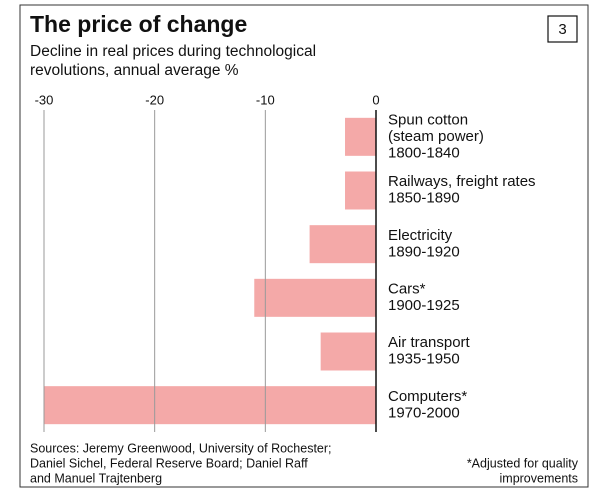 The width and height of the screenshot is (597, 493). Describe the element at coordinates (462, 181) in the screenshot. I see `category-label: Railways, freight rates` at that location.